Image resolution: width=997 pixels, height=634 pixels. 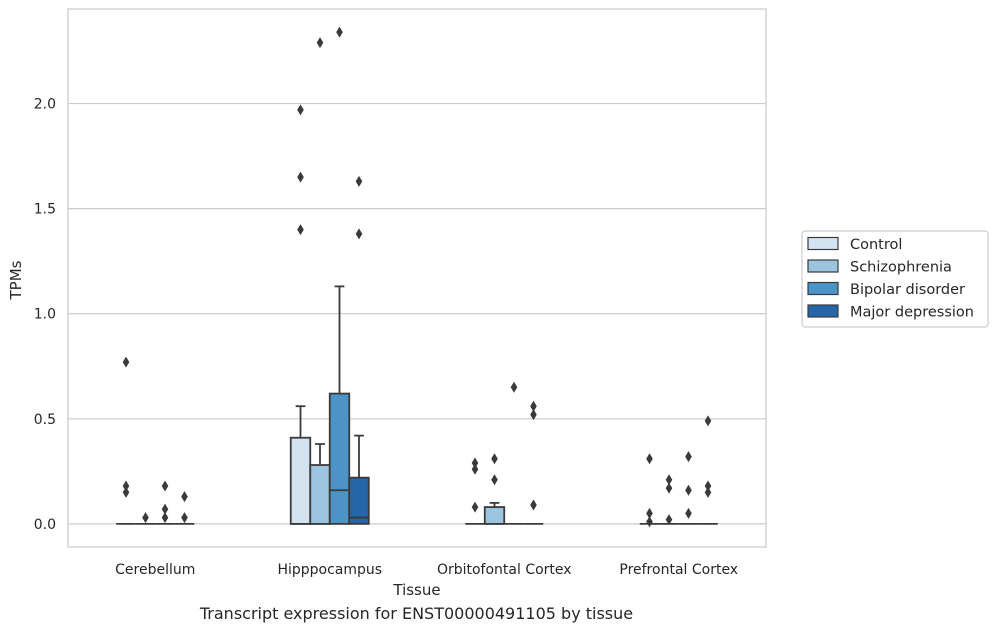 I want to click on x-tick-label: Prefrontal Cortex, so click(x=678, y=570).